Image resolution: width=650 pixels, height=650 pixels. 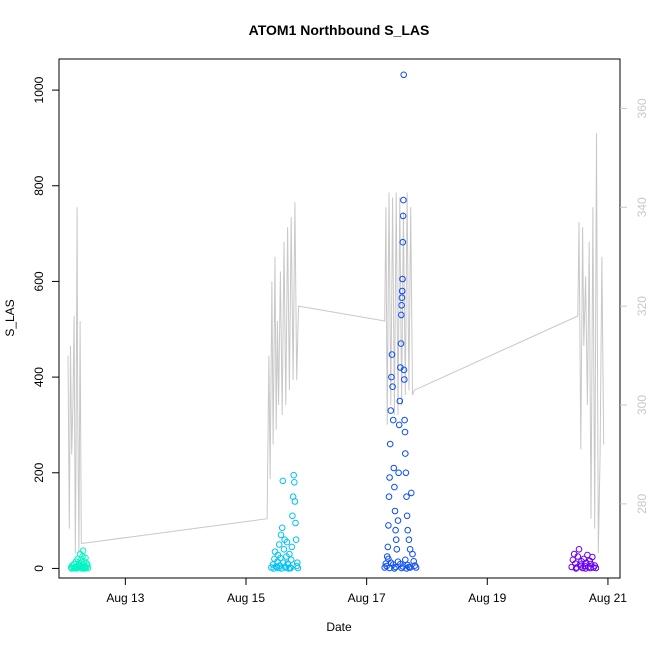 I want to click on y2-axis: 280 300 320 340 360, so click(x=634, y=306).